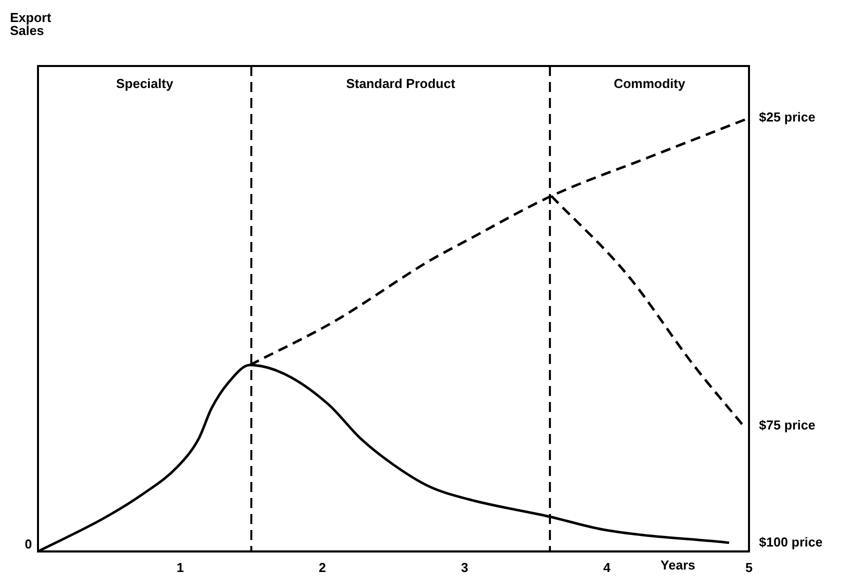  I want to click on text: Specialty, so click(145, 84).